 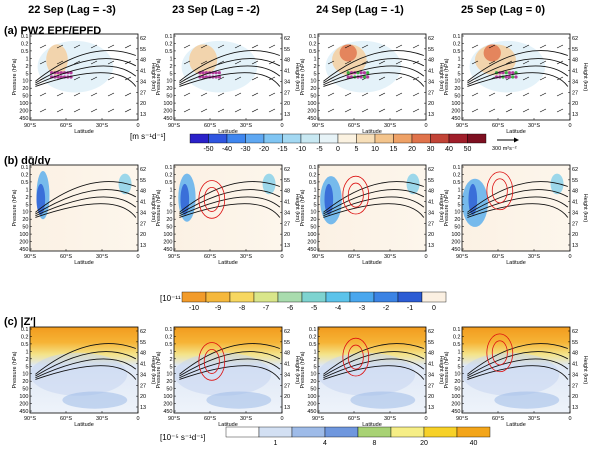 What do you see at coordinates (367, 374) in the screenshot?
I see `field-blue-band` at bounding box center [367, 374].